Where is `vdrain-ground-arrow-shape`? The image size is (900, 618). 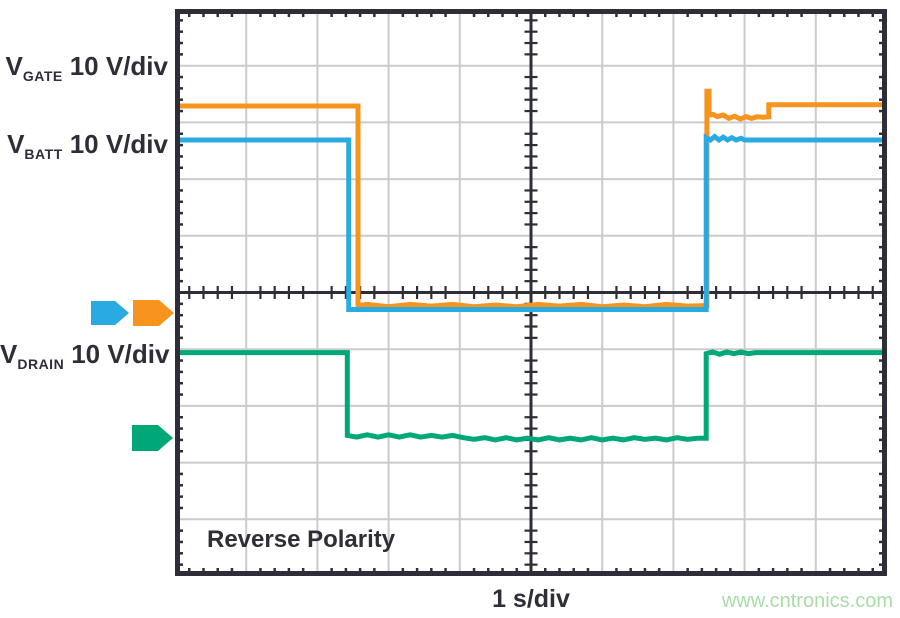
vdrain-ground-arrow-shape is located at coordinates (152, 438).